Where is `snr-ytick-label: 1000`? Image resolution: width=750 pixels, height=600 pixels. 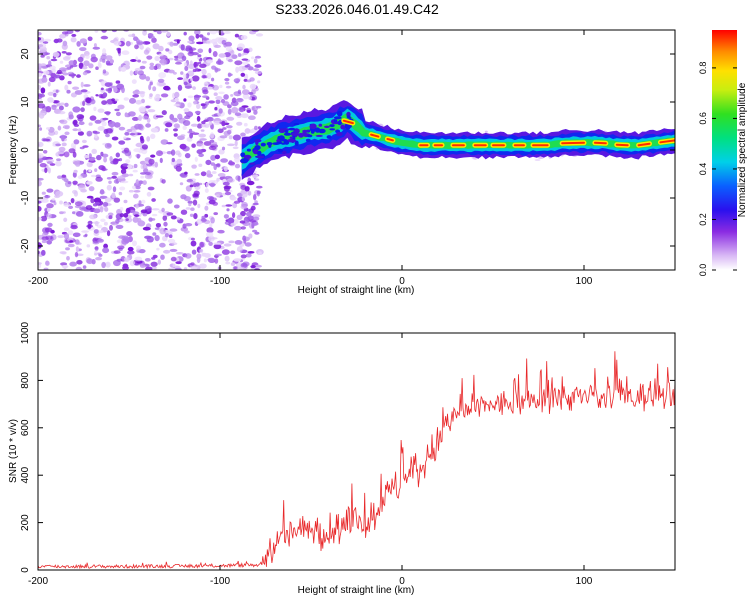 snr-ytick-label: 1000 is located at coordinates (25, 332).